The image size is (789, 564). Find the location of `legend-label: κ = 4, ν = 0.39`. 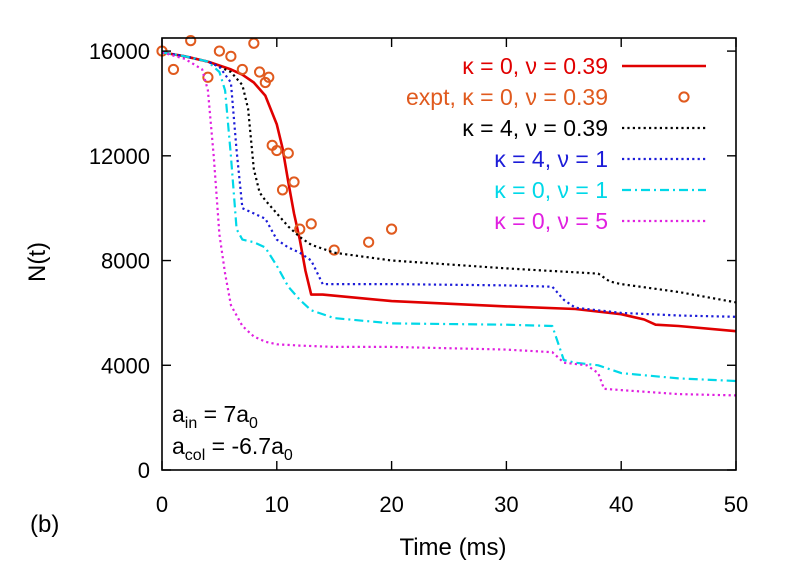

legend-label: κ = 4, ν = 0.39 is located at coordinates (535, 128).